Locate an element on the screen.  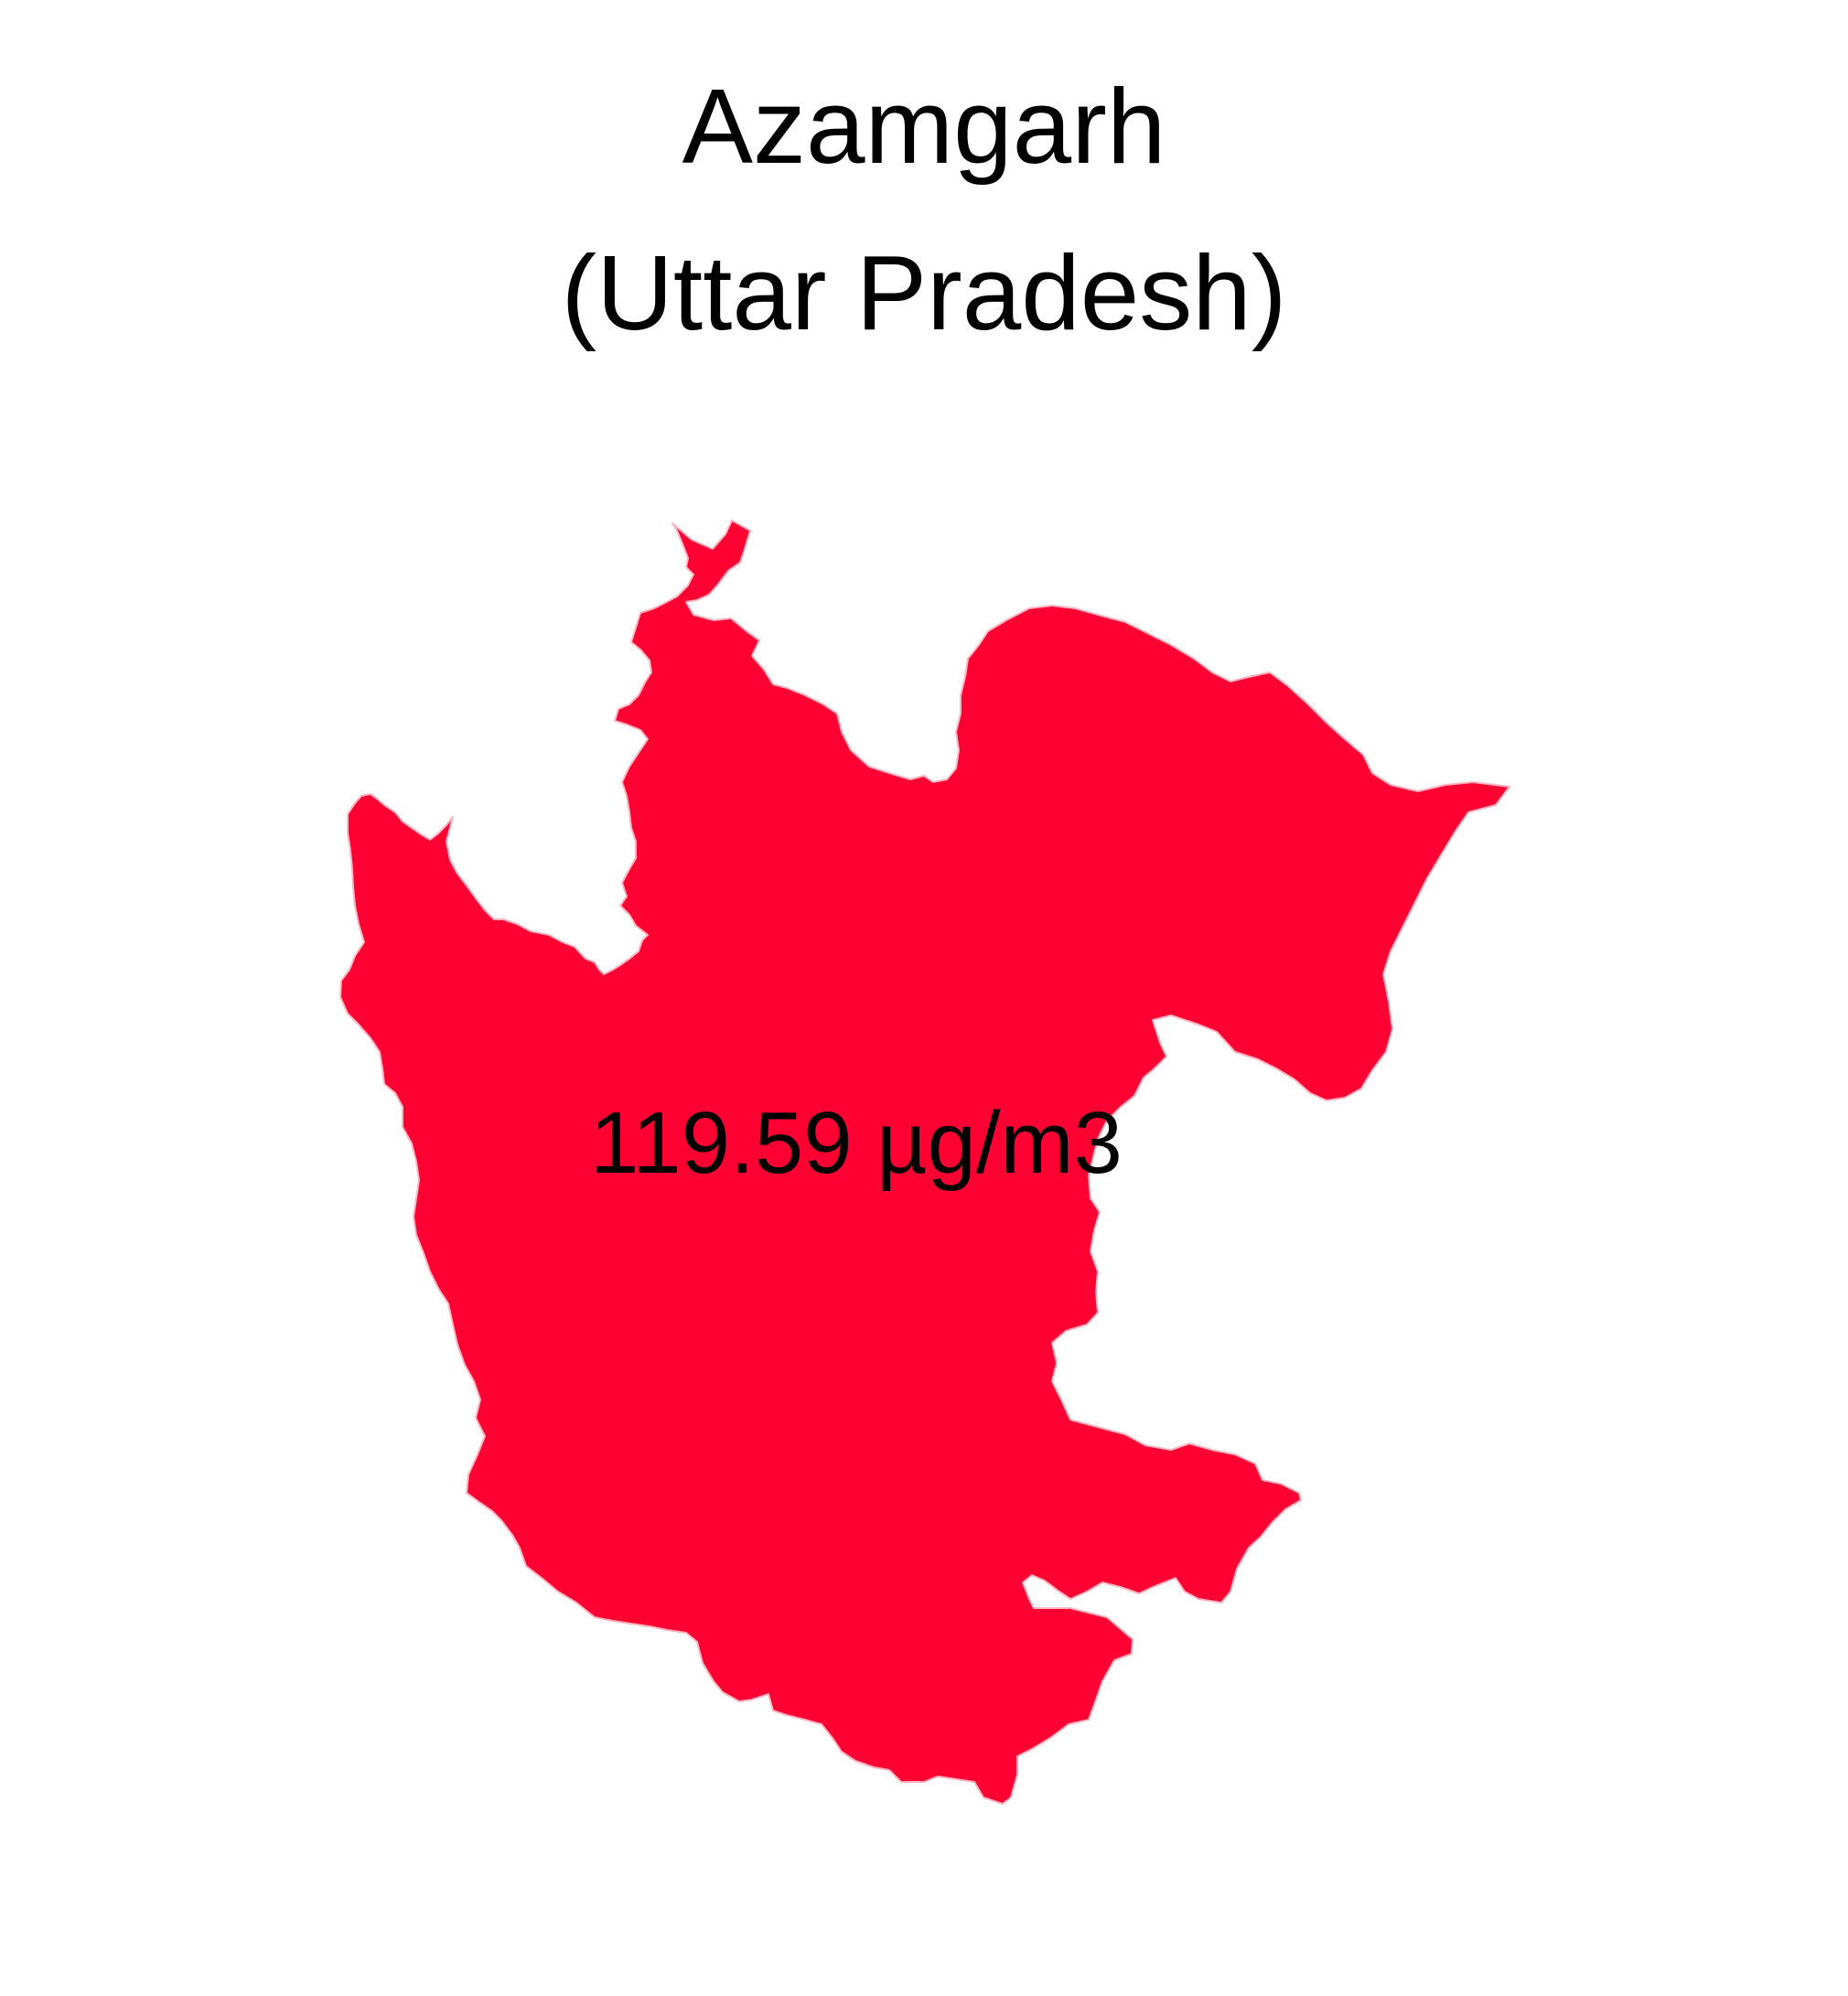
map-title: Azamgarh is located at coordinates (924, 126).